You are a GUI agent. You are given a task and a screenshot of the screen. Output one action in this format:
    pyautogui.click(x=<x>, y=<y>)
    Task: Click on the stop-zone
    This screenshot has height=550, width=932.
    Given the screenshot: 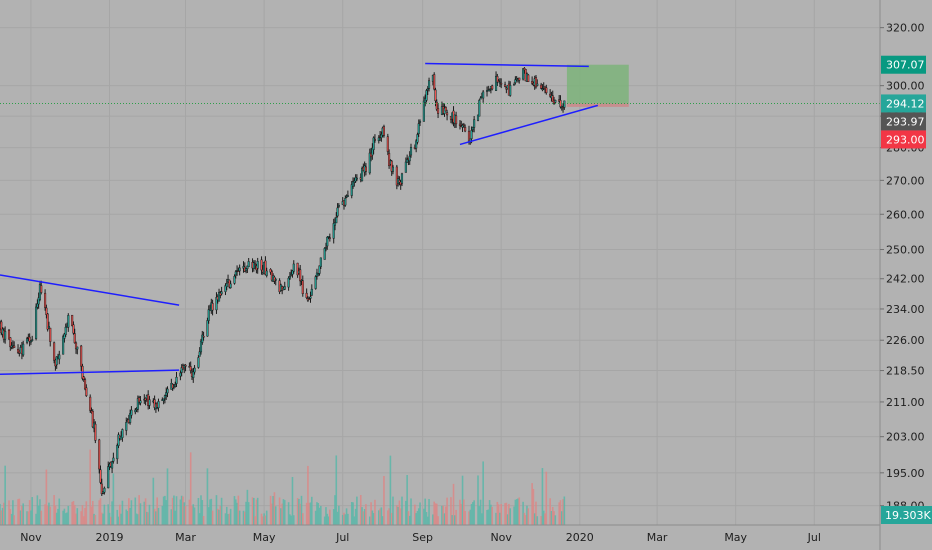 What is the action you would take?
    pyautogui.click(x=597, y=105)
    